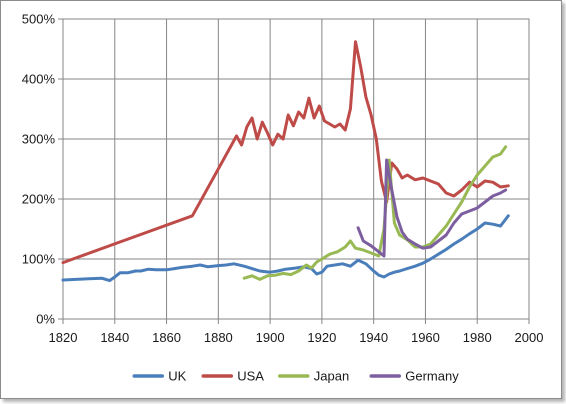 The height and width of the screenshot is (404, 566). What do you see at coordinates (39, 199) in the screenshot?
I see `y-tick-label: 200%` at bounding box center [39, 199].